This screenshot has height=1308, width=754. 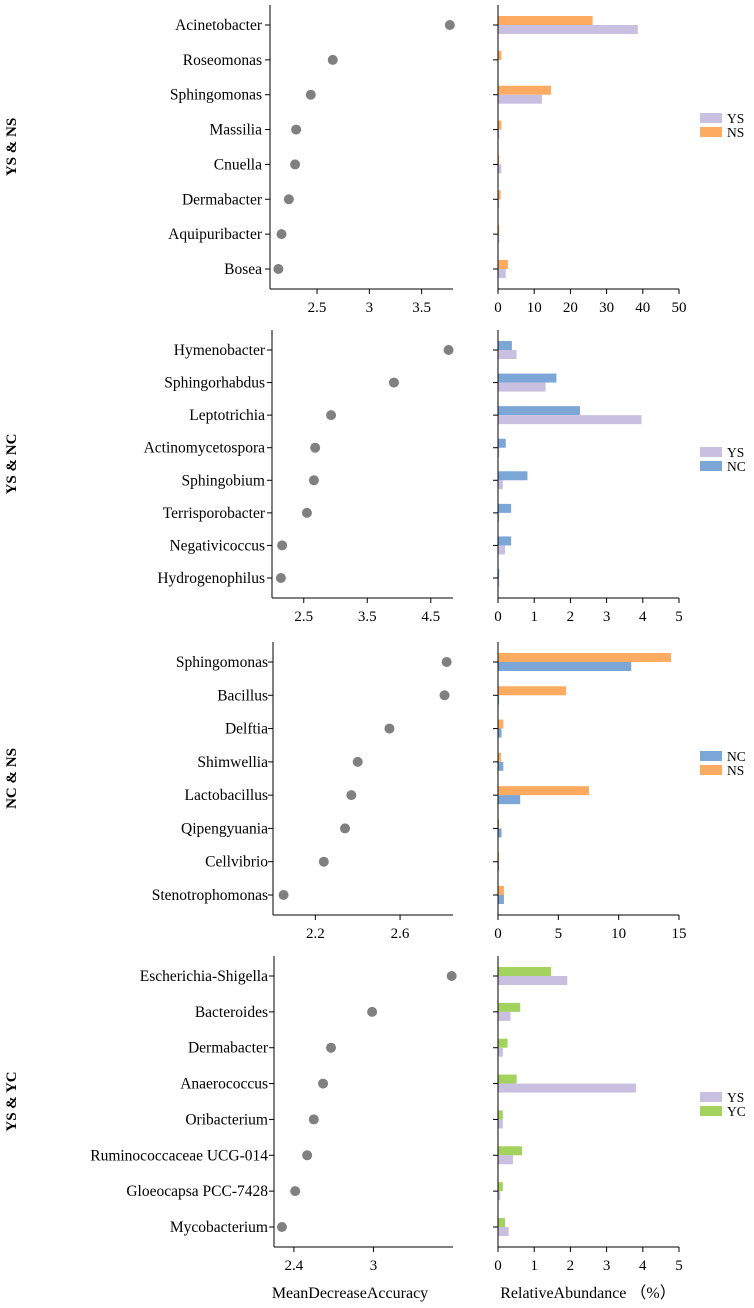 What do you see at coordinates (736, 1111) in the screenshot?
I see `legend-label: YC` at bounding box center [736, 1111].